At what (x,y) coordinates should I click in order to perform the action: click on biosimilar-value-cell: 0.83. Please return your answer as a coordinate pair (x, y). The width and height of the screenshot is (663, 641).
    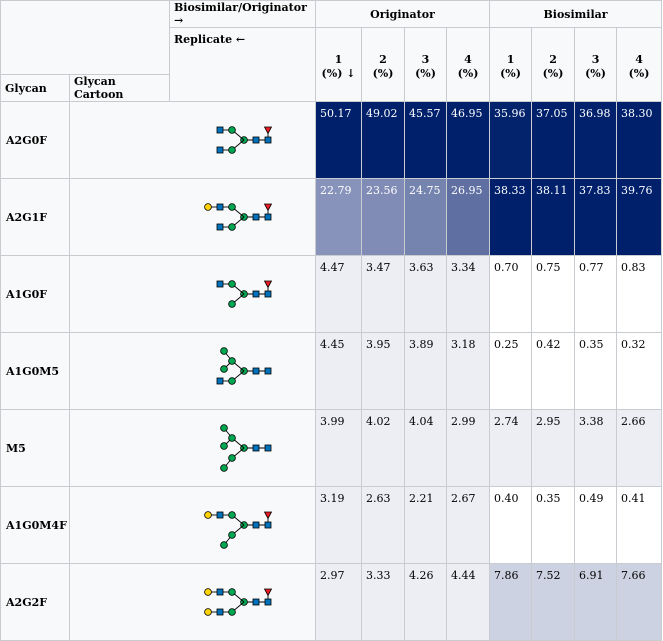
    Looking at the image, I should click on (639, 294).